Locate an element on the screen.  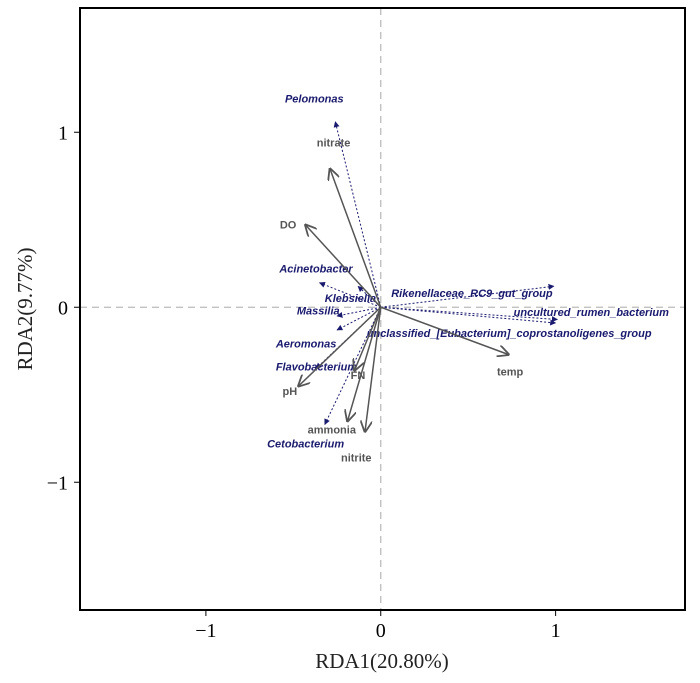
env-label: FN is located at coordinates (358, 376).